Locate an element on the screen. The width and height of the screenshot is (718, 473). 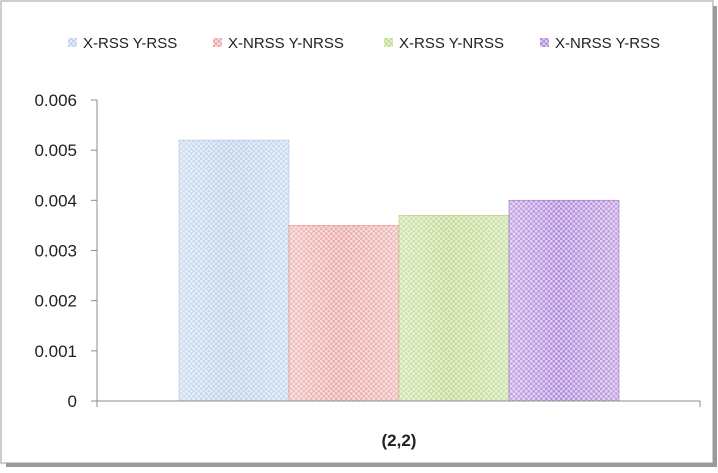
y-tick-label: 0.003 is located at coordinates (55, 251).